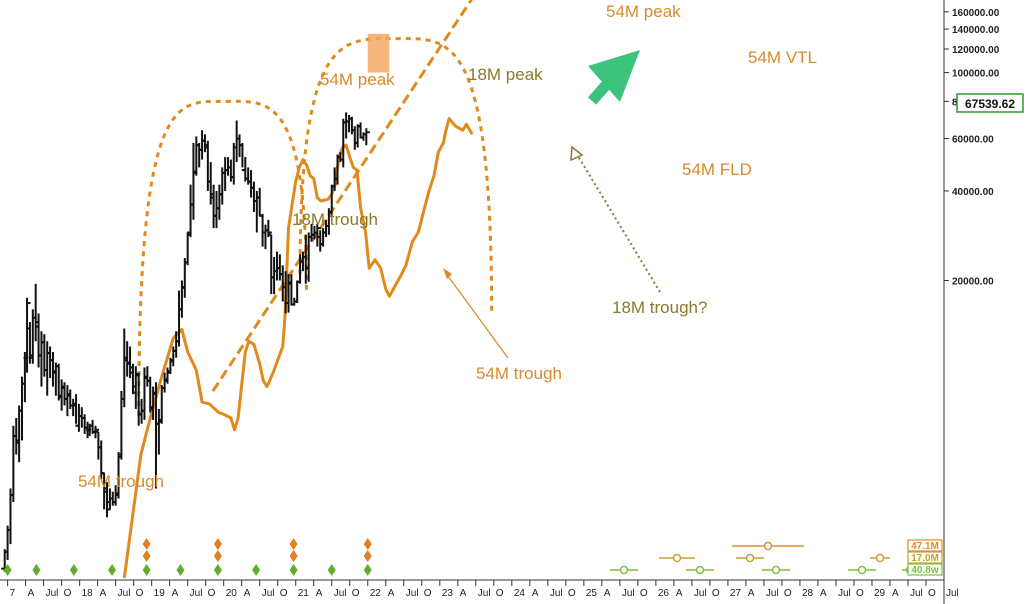 The image size is (1026, 604). Describe the element at coordinates (335, 219) in the screenshot. I see `annotation-label: 18M trough` at that location.